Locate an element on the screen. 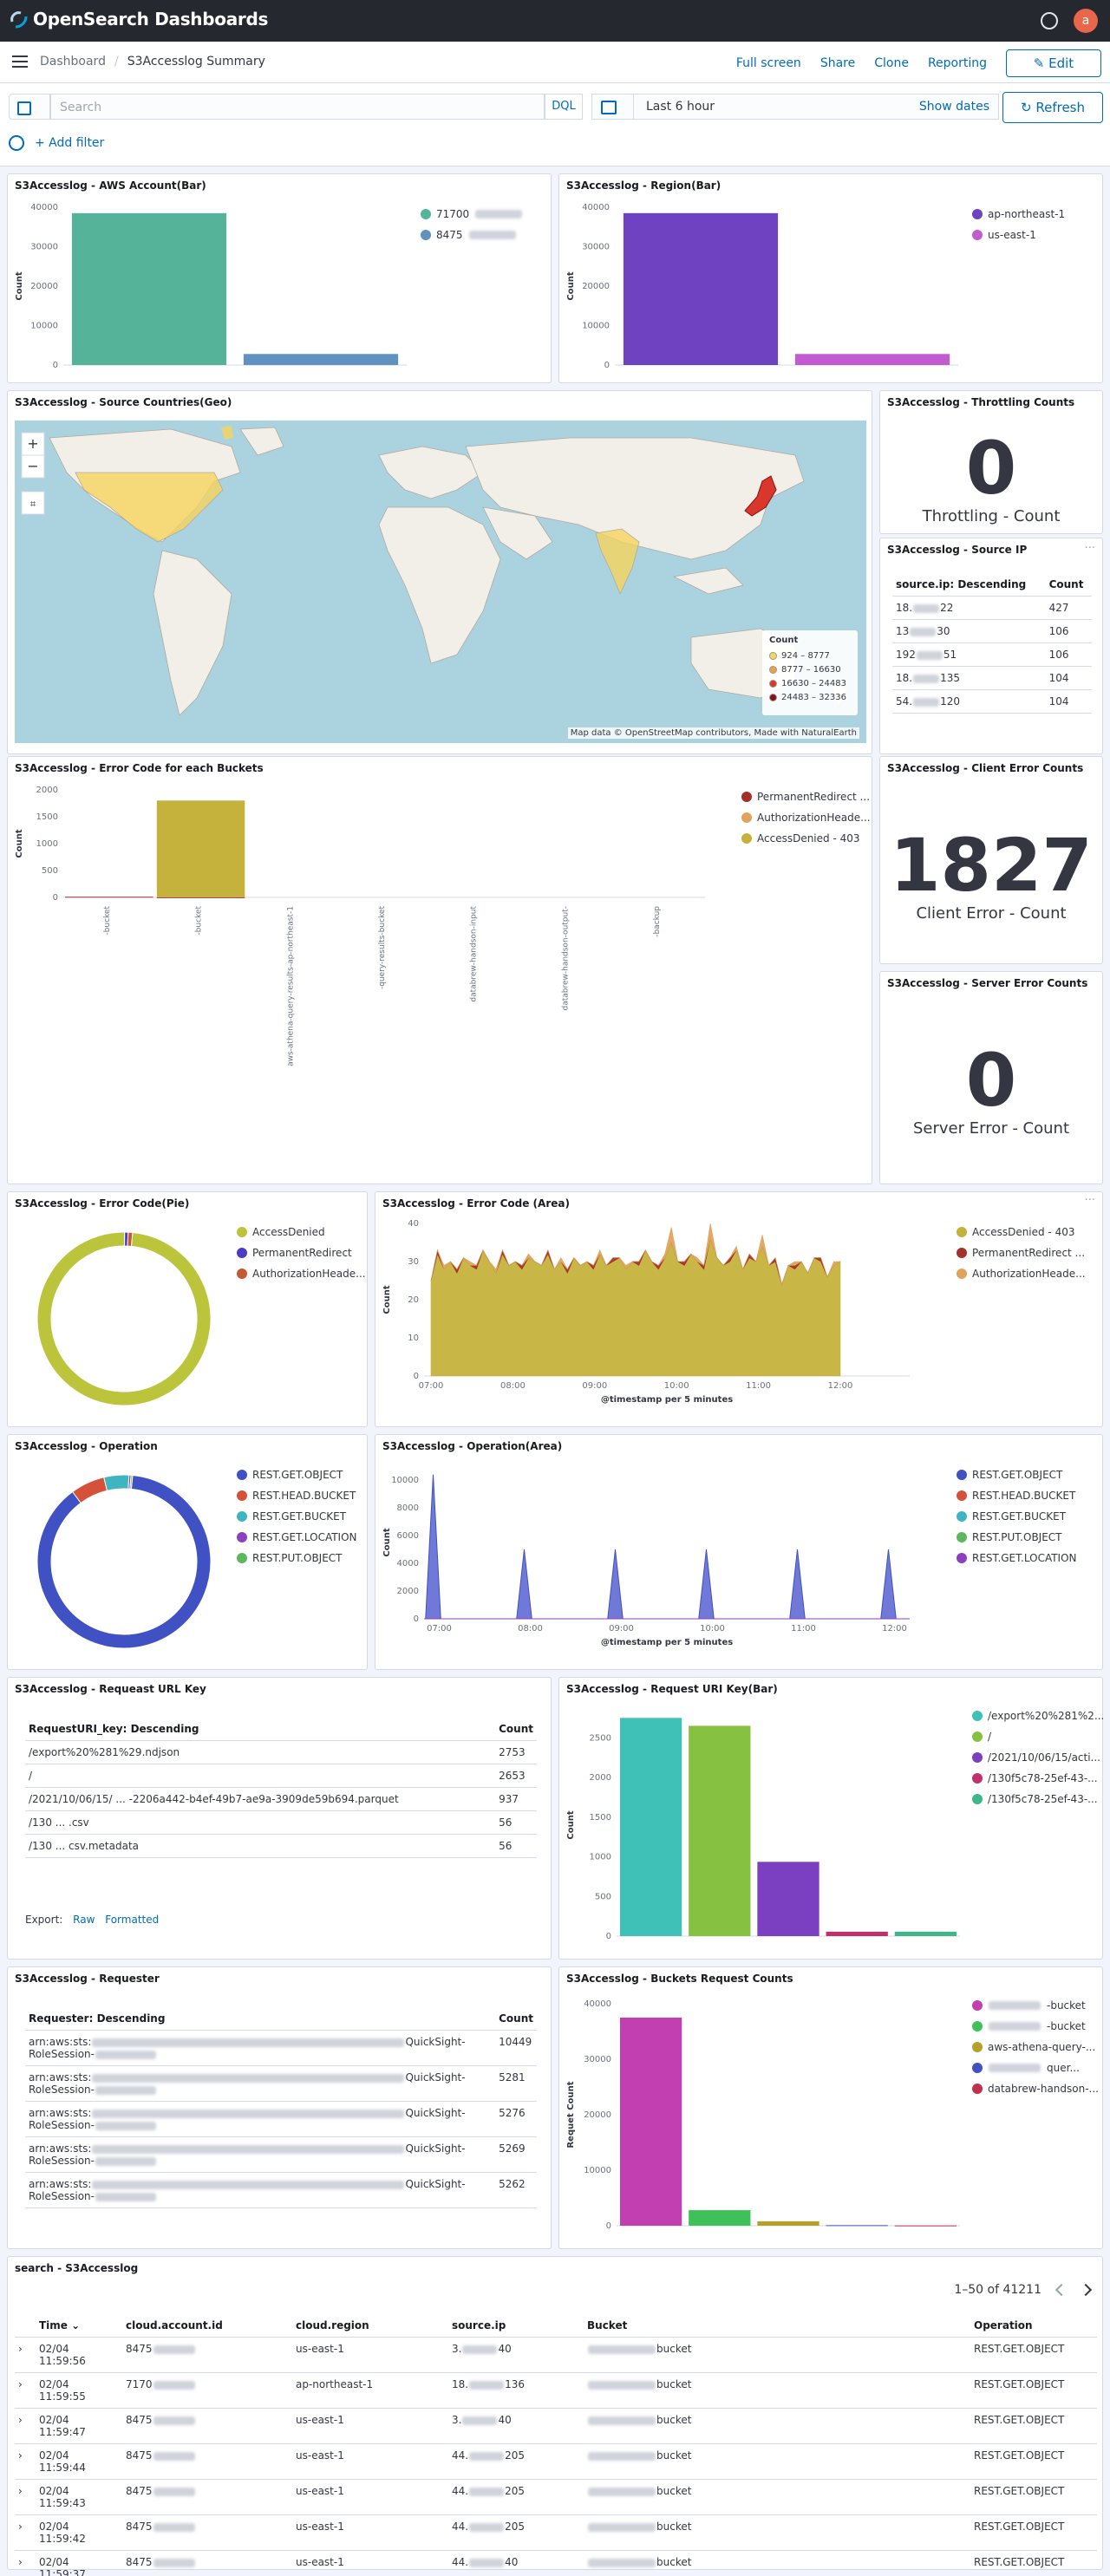 Image resolution: width=1110 pixels, height=2576 pixels. export-row: Export: Raw Formatted is located at coordinates (92, 1920).